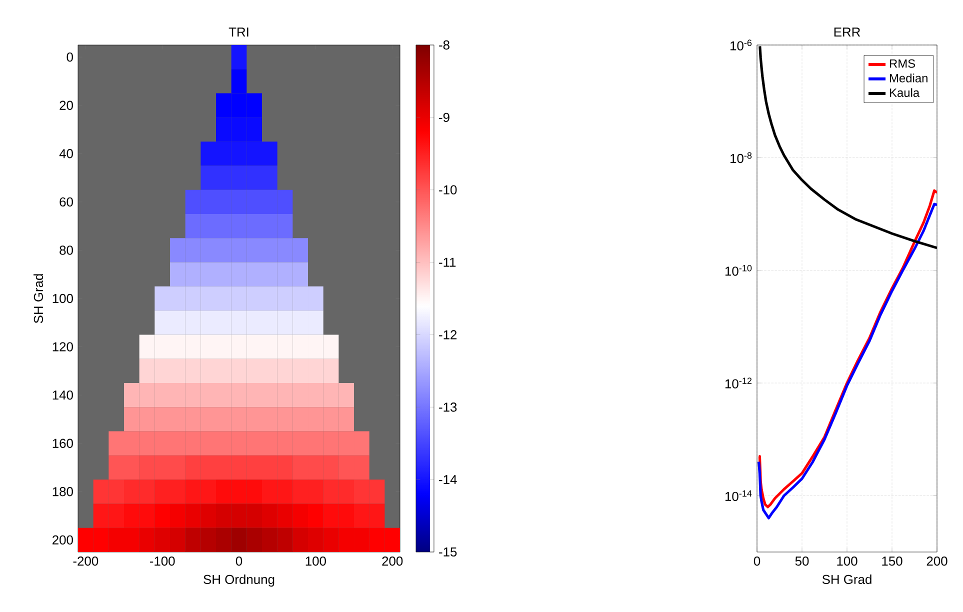 The width and height of the screenshot is (963, 612). Describe the element at coordinates (741, 158) in the screenshot. I see `y-tick-label: 10$^{-8}$` at that location.